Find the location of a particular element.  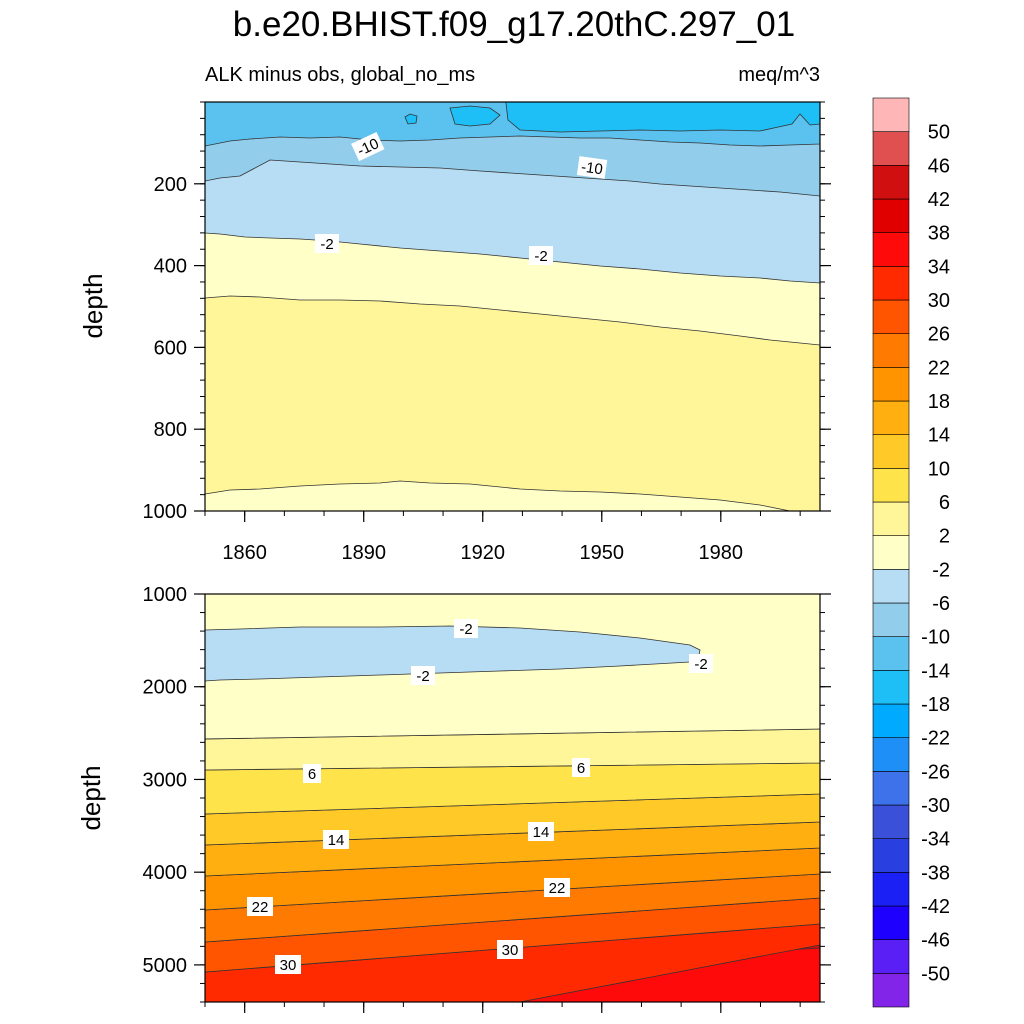

subtitle-left: ALK minus obs, global_no_ms is located at coordinates (340, 75).